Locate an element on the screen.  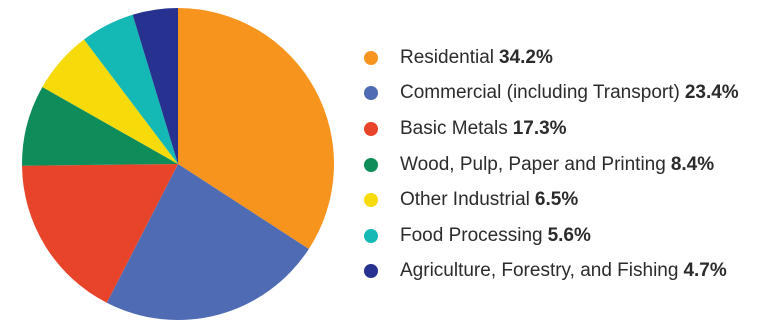
legend-item: Food Processing 5.6% is located at coordinates (551, 236).